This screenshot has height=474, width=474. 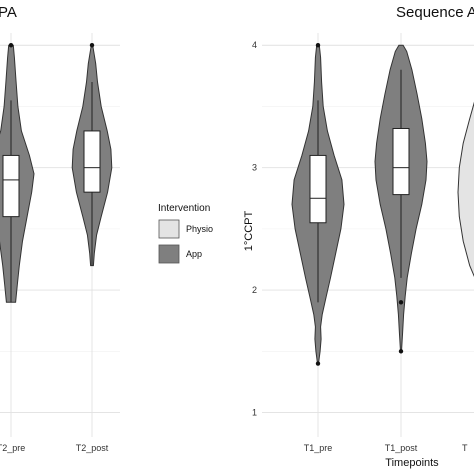 What do you see at coordinates (8, 12) in the screenshot?
I see `left-panel-title: PA` at bounding box center [8, 12].